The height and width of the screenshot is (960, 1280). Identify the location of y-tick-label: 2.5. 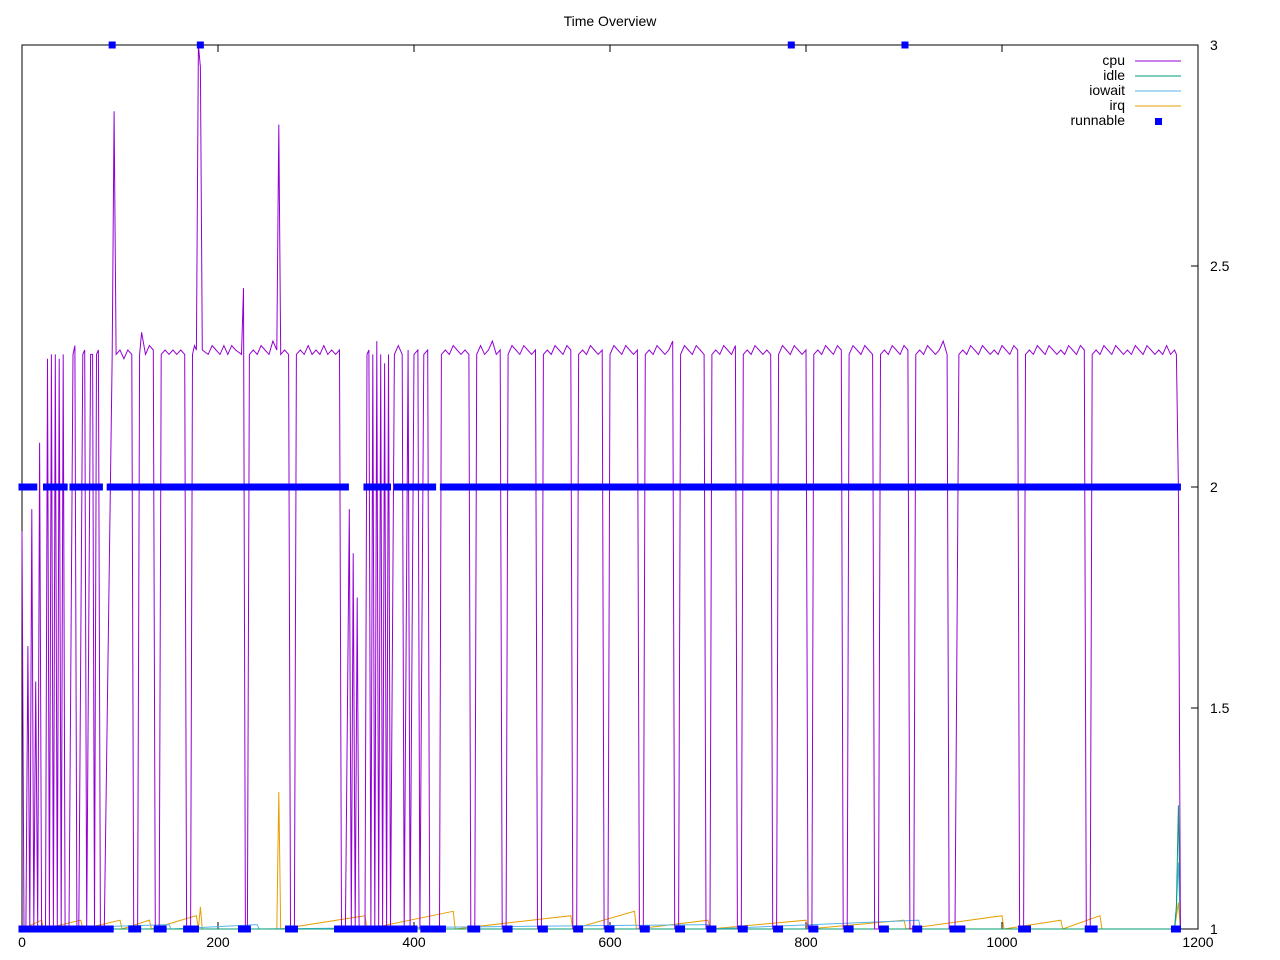
(1220, 266).